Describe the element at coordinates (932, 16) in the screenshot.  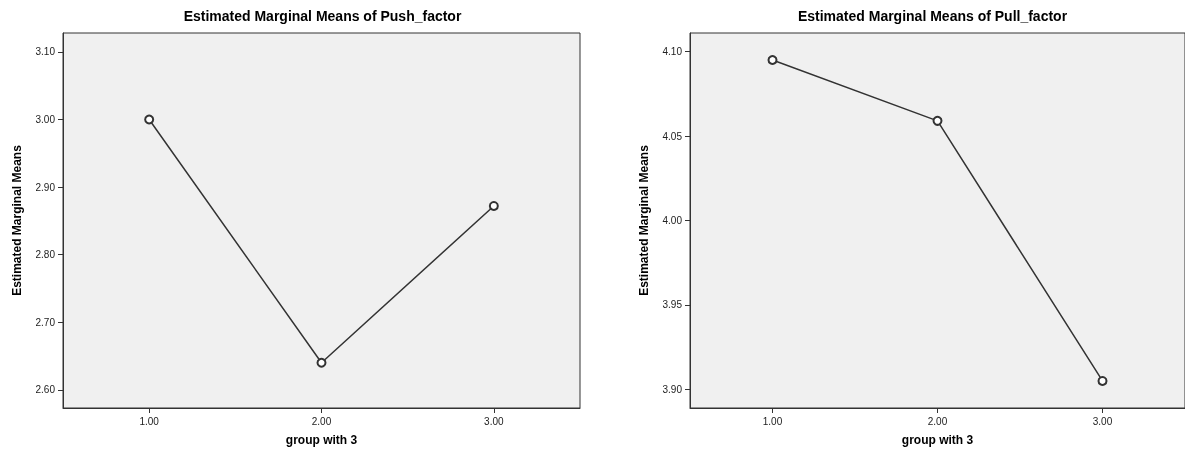
I see `chart-title: Estimated Marginal Means of Pull_factor` at that location.